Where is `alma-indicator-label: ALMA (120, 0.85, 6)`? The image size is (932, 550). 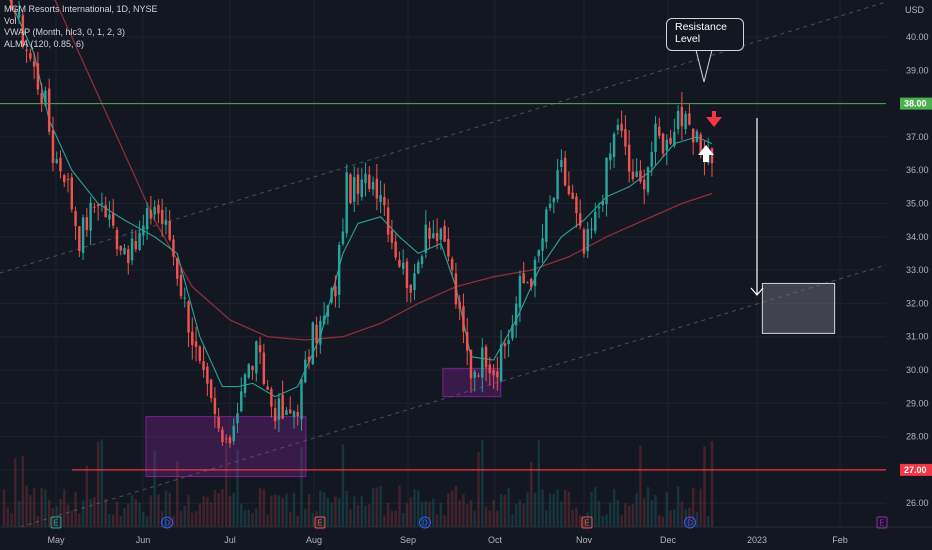
alma-indicator-label: ALMA (120, 0.85, 6) is located at coordinates (44, 43).